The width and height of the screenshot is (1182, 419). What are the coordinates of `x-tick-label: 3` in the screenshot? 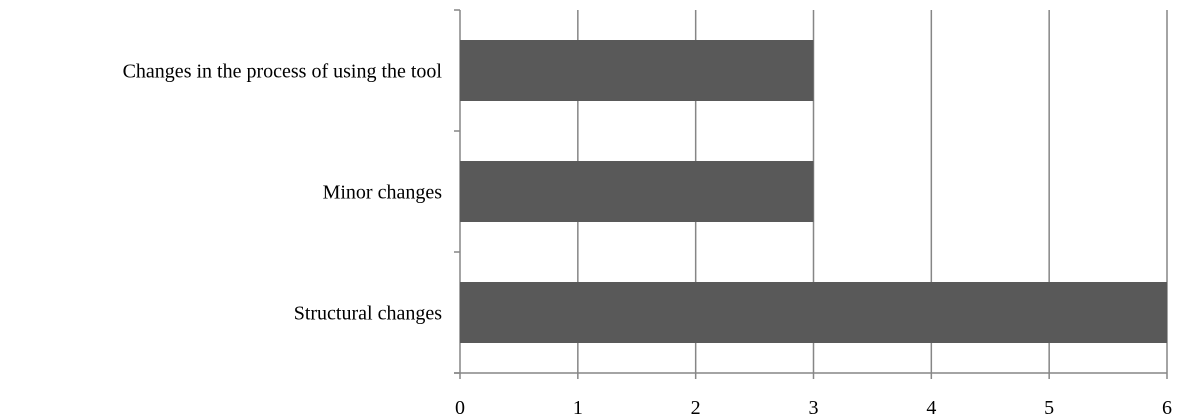 It's located at (814, 408).